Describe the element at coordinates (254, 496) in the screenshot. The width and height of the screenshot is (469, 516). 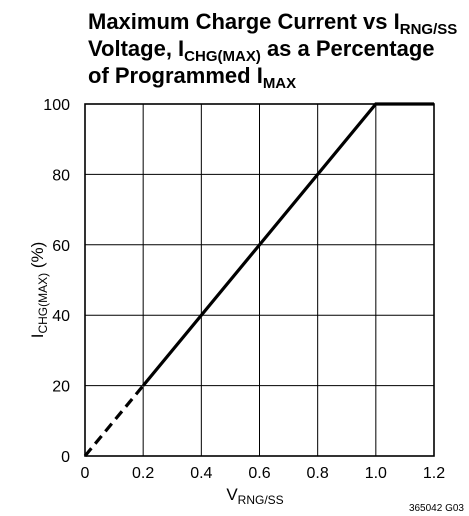
I see `x-axis-label: VRNG/SS` at that location.